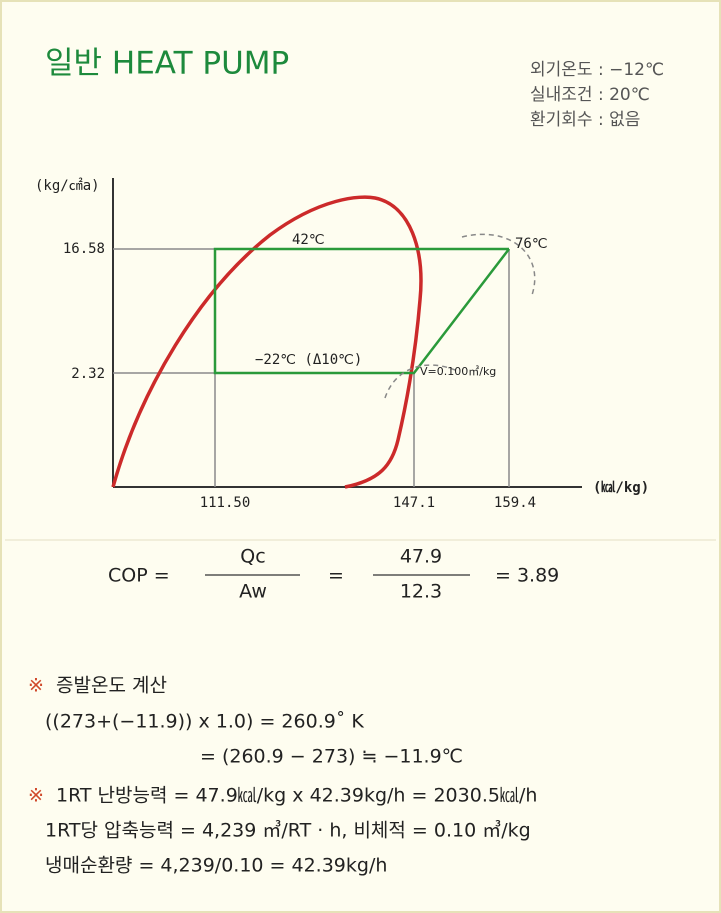  What do you see at coordinates (361, 311) in the screenshot?
I see `cycle` at bounding box center [361, 311].